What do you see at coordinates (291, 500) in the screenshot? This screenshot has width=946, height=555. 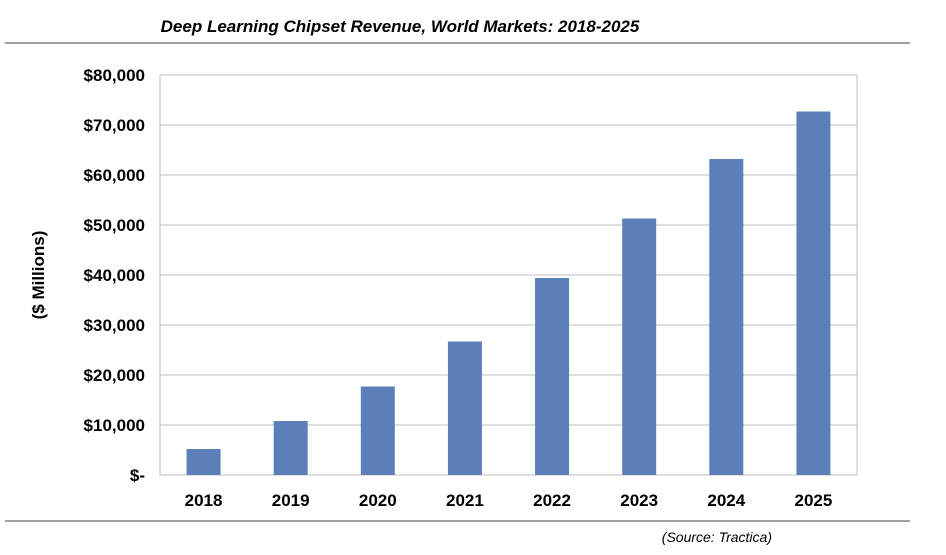 I see `x-tick-label: 2019` at bounding box center [291, 500].